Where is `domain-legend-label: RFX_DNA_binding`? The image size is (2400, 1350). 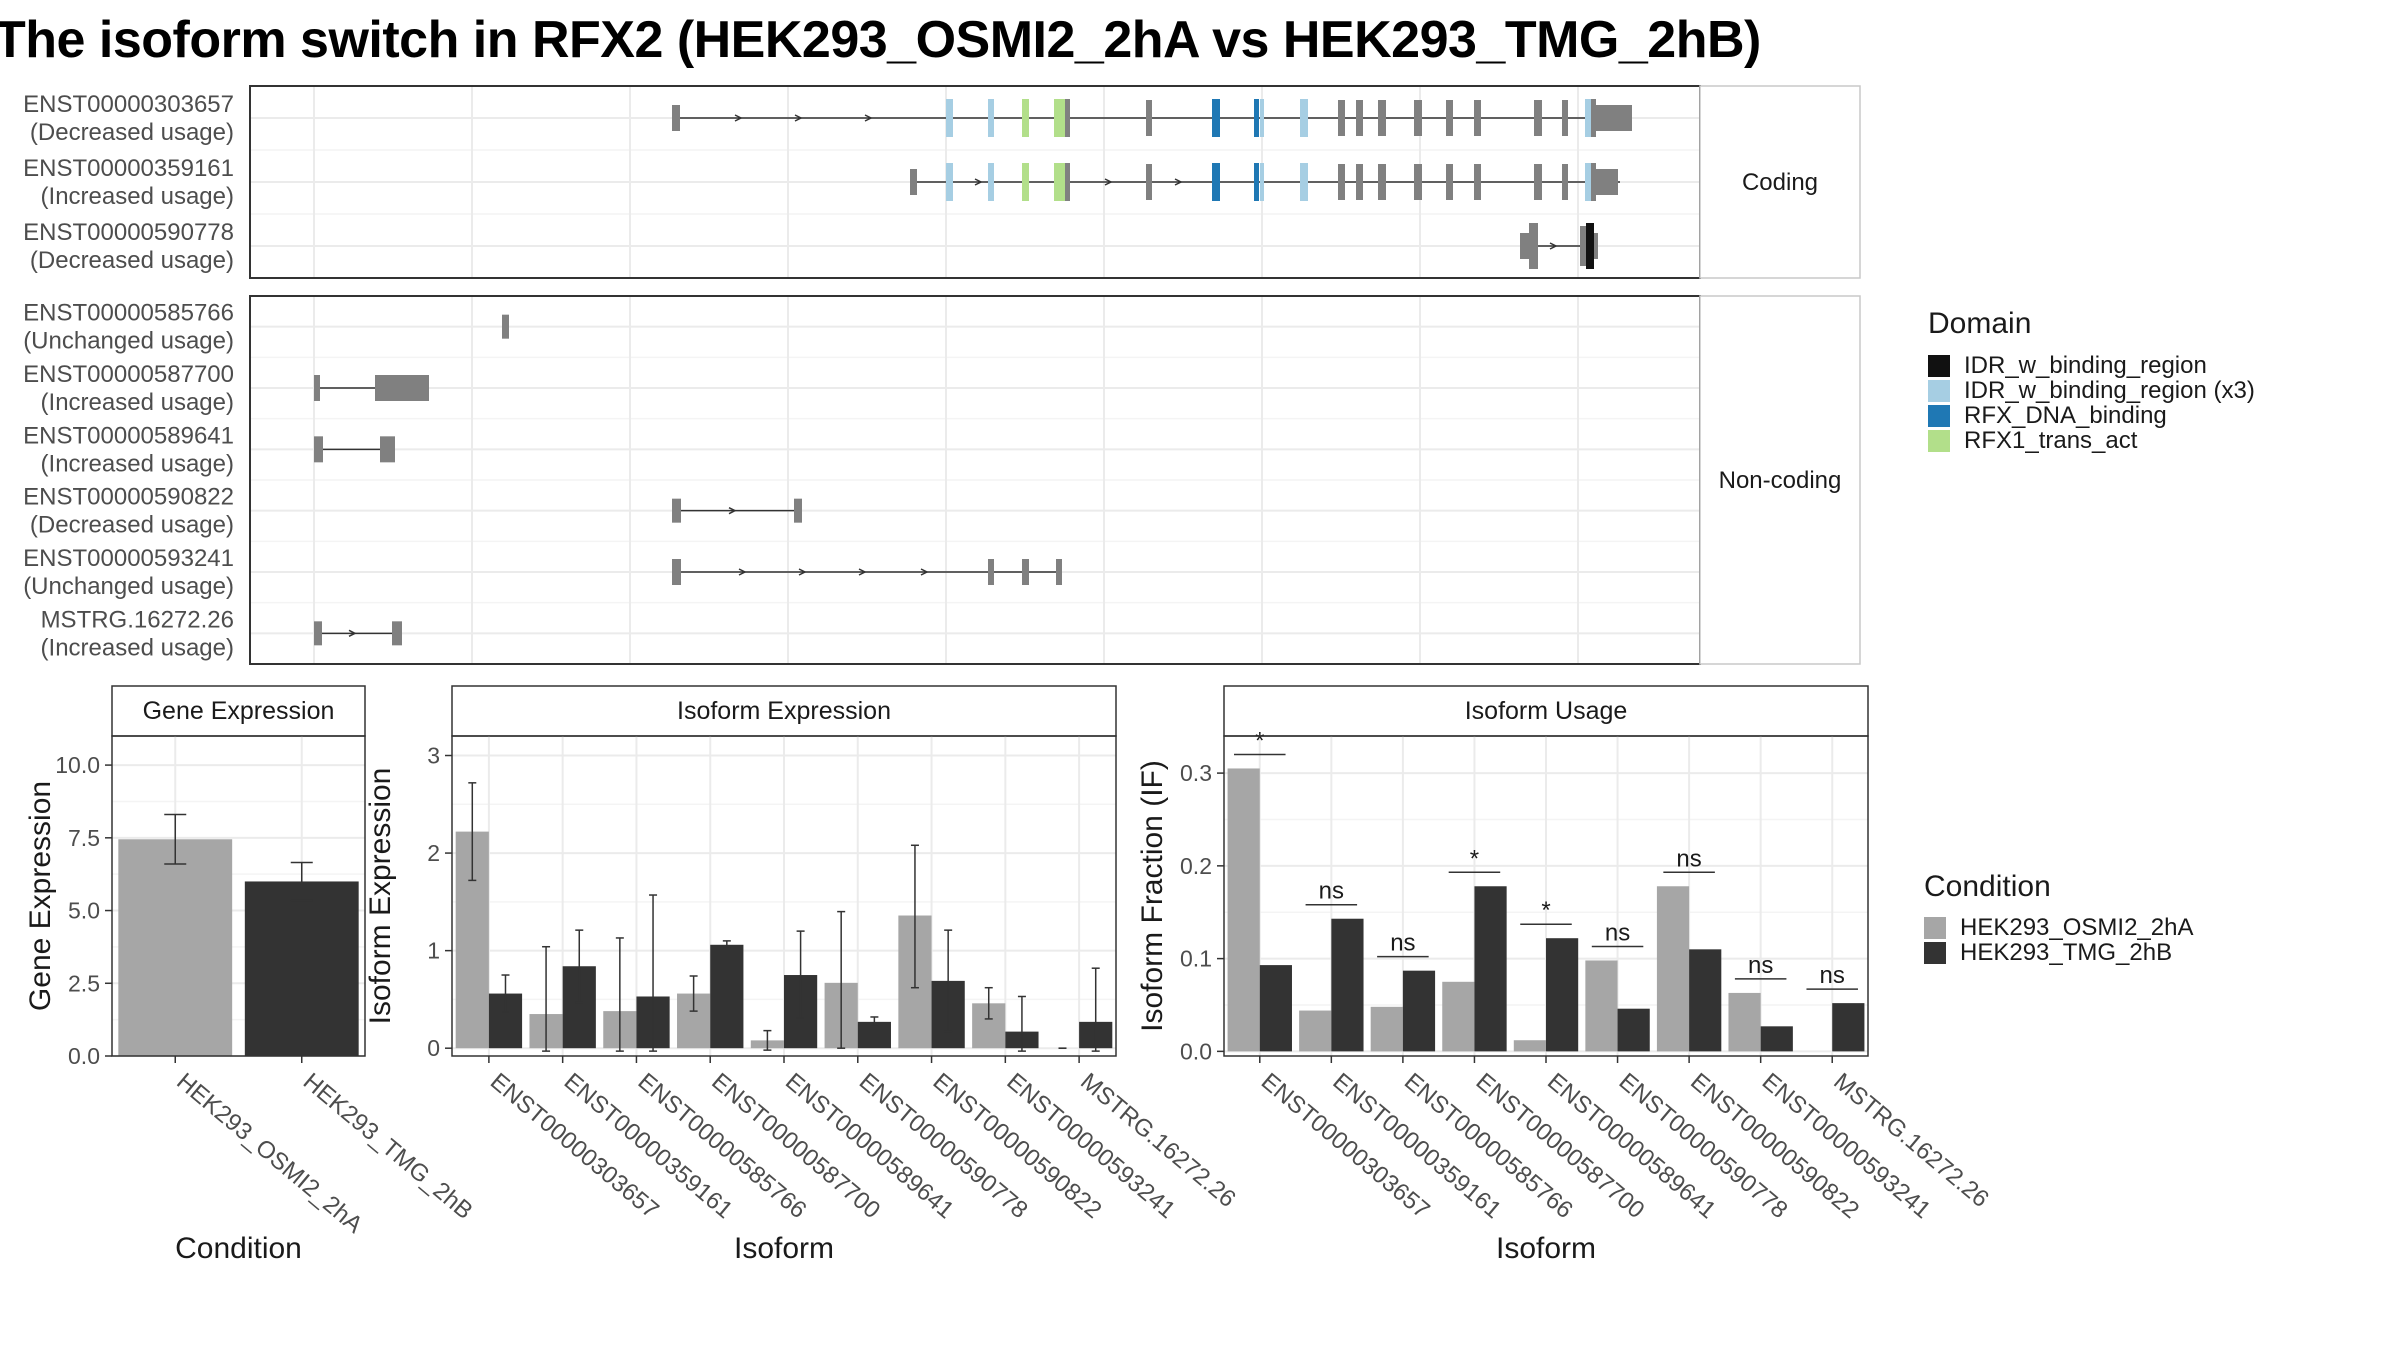
domain-legend-label: RFX_DNA_binding is located at coordinates (2065, 415).